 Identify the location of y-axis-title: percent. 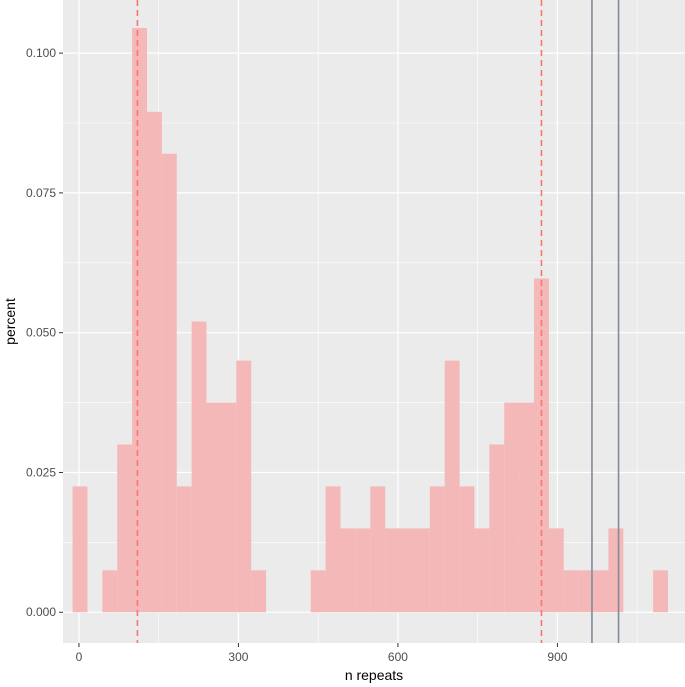
(10, 321).